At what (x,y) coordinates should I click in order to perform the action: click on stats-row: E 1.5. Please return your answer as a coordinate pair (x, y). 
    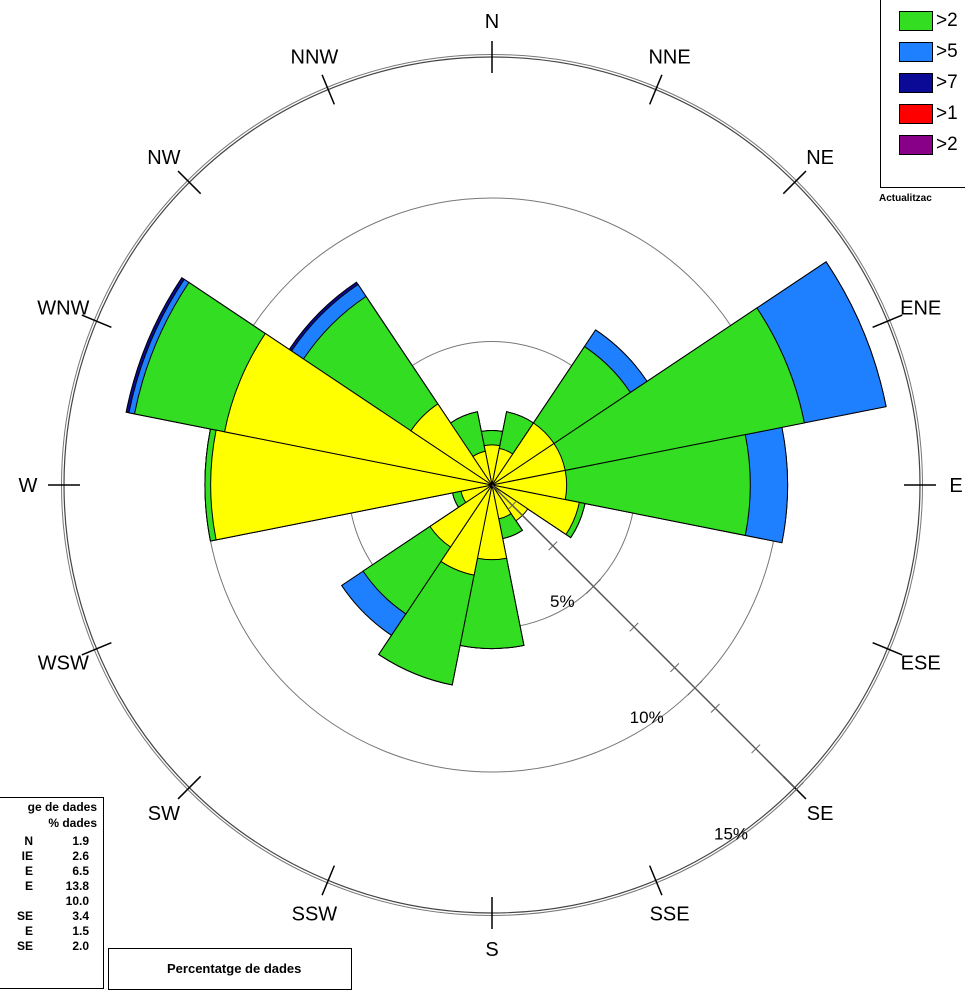
    Looking at the image, I should click on (47, 931).